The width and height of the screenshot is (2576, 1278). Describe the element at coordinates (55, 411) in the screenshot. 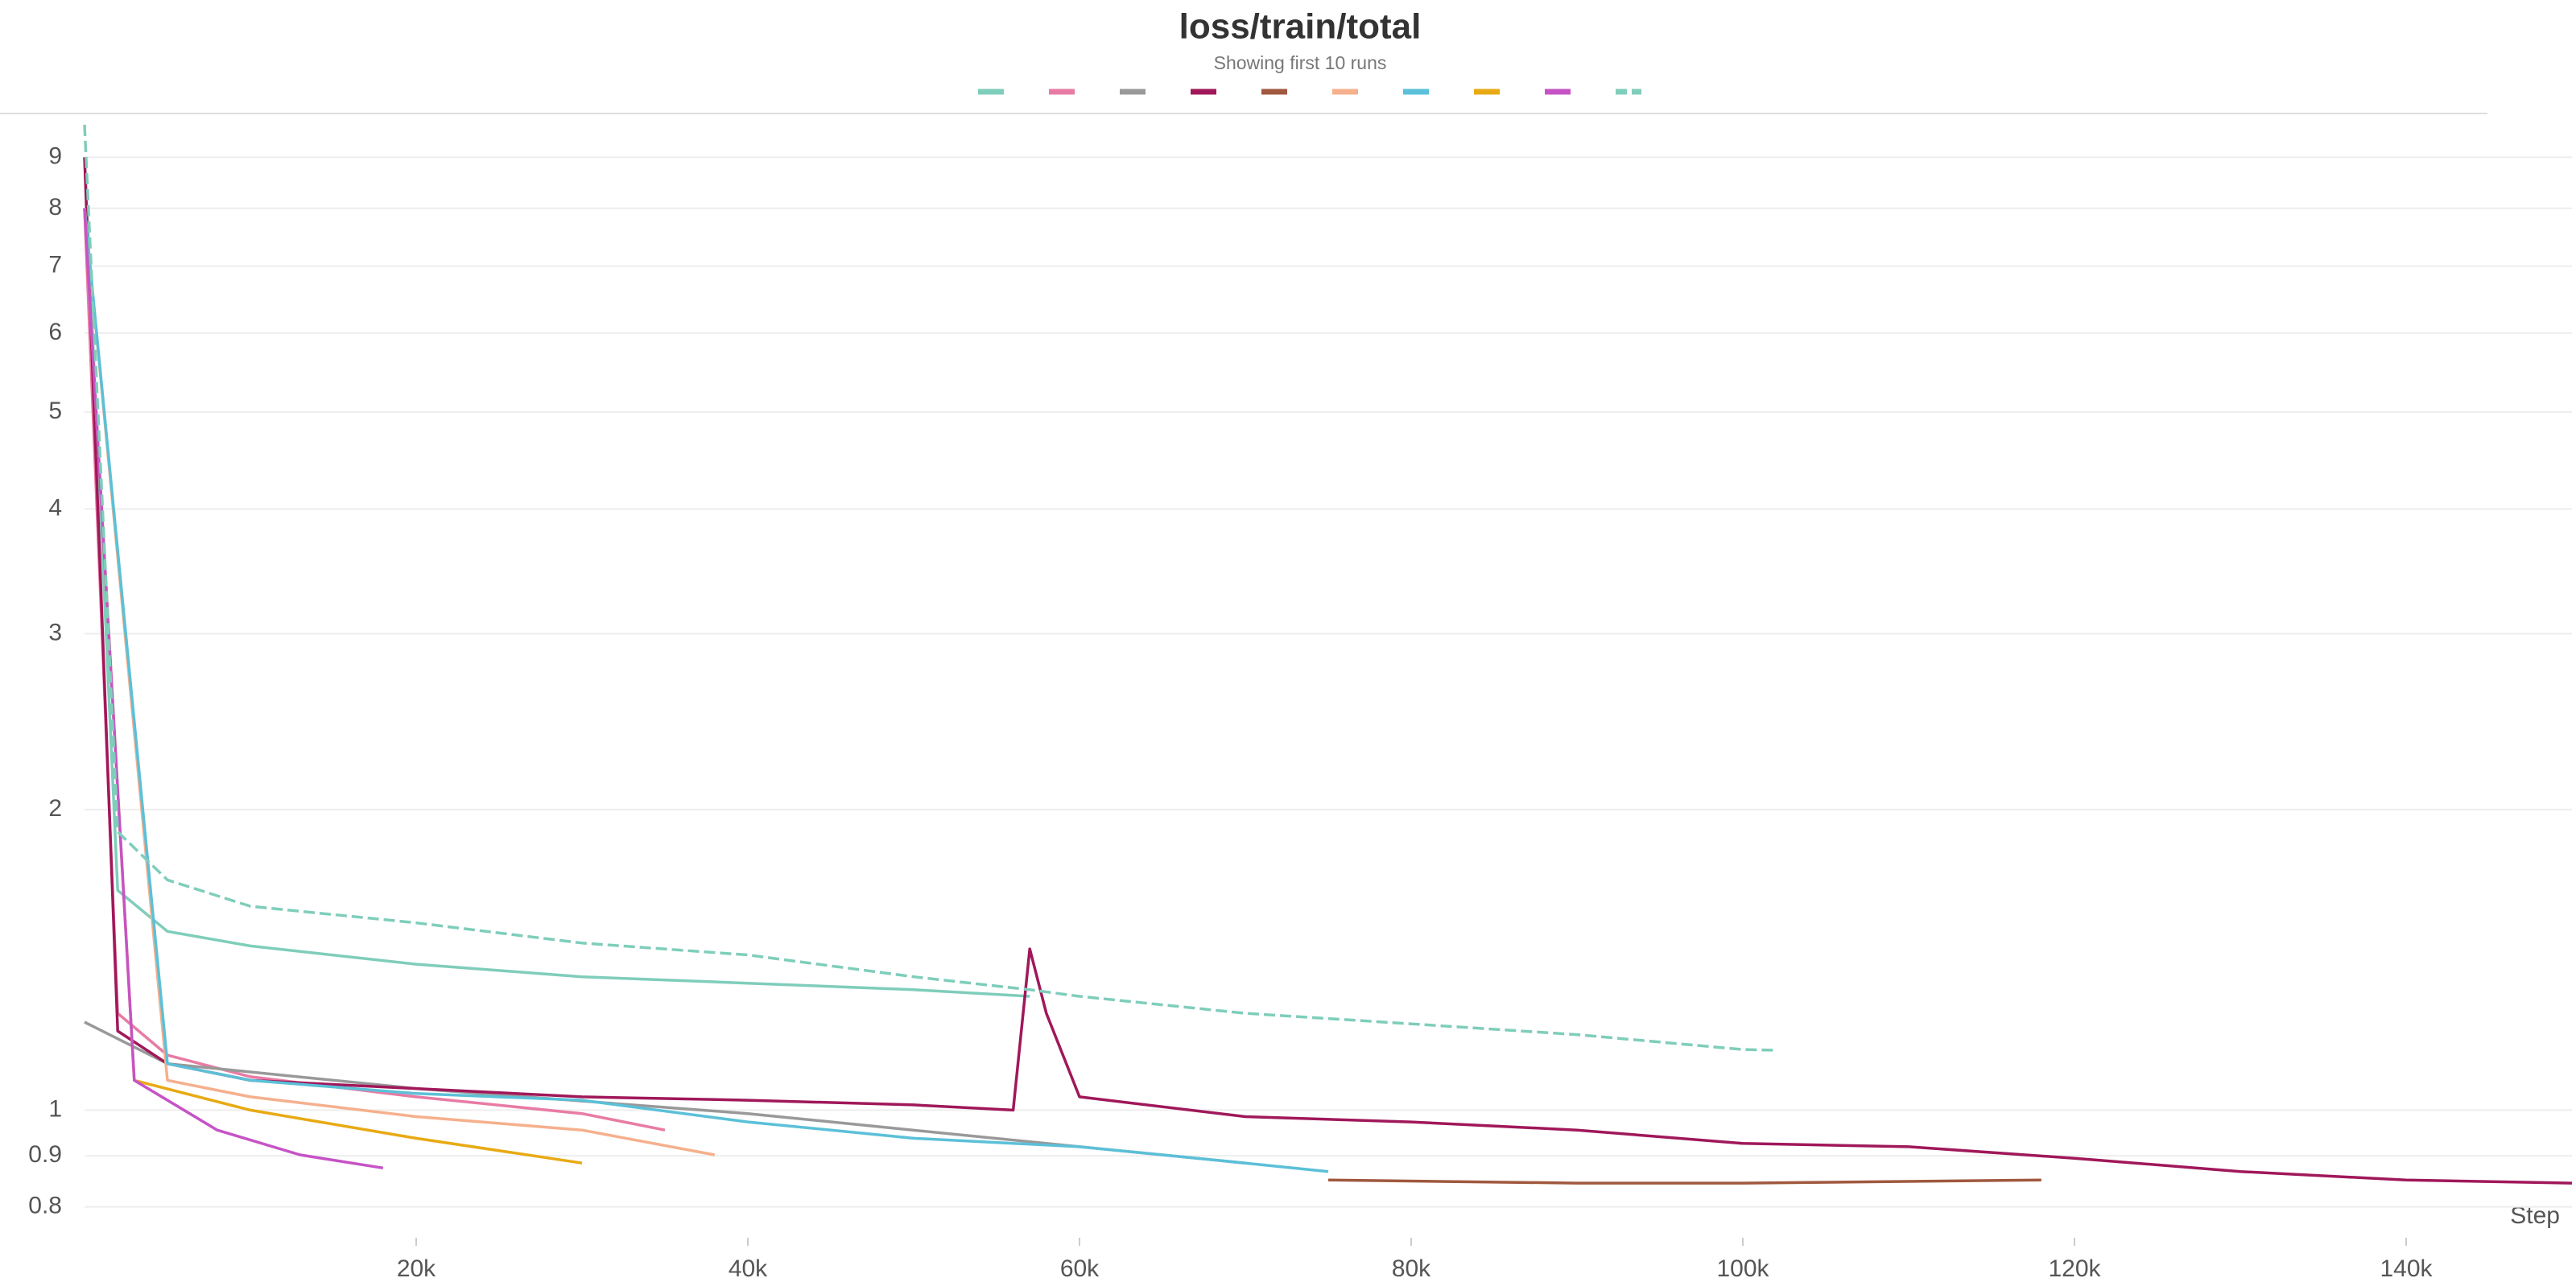

I see `y-tick-label: 5` at that location.